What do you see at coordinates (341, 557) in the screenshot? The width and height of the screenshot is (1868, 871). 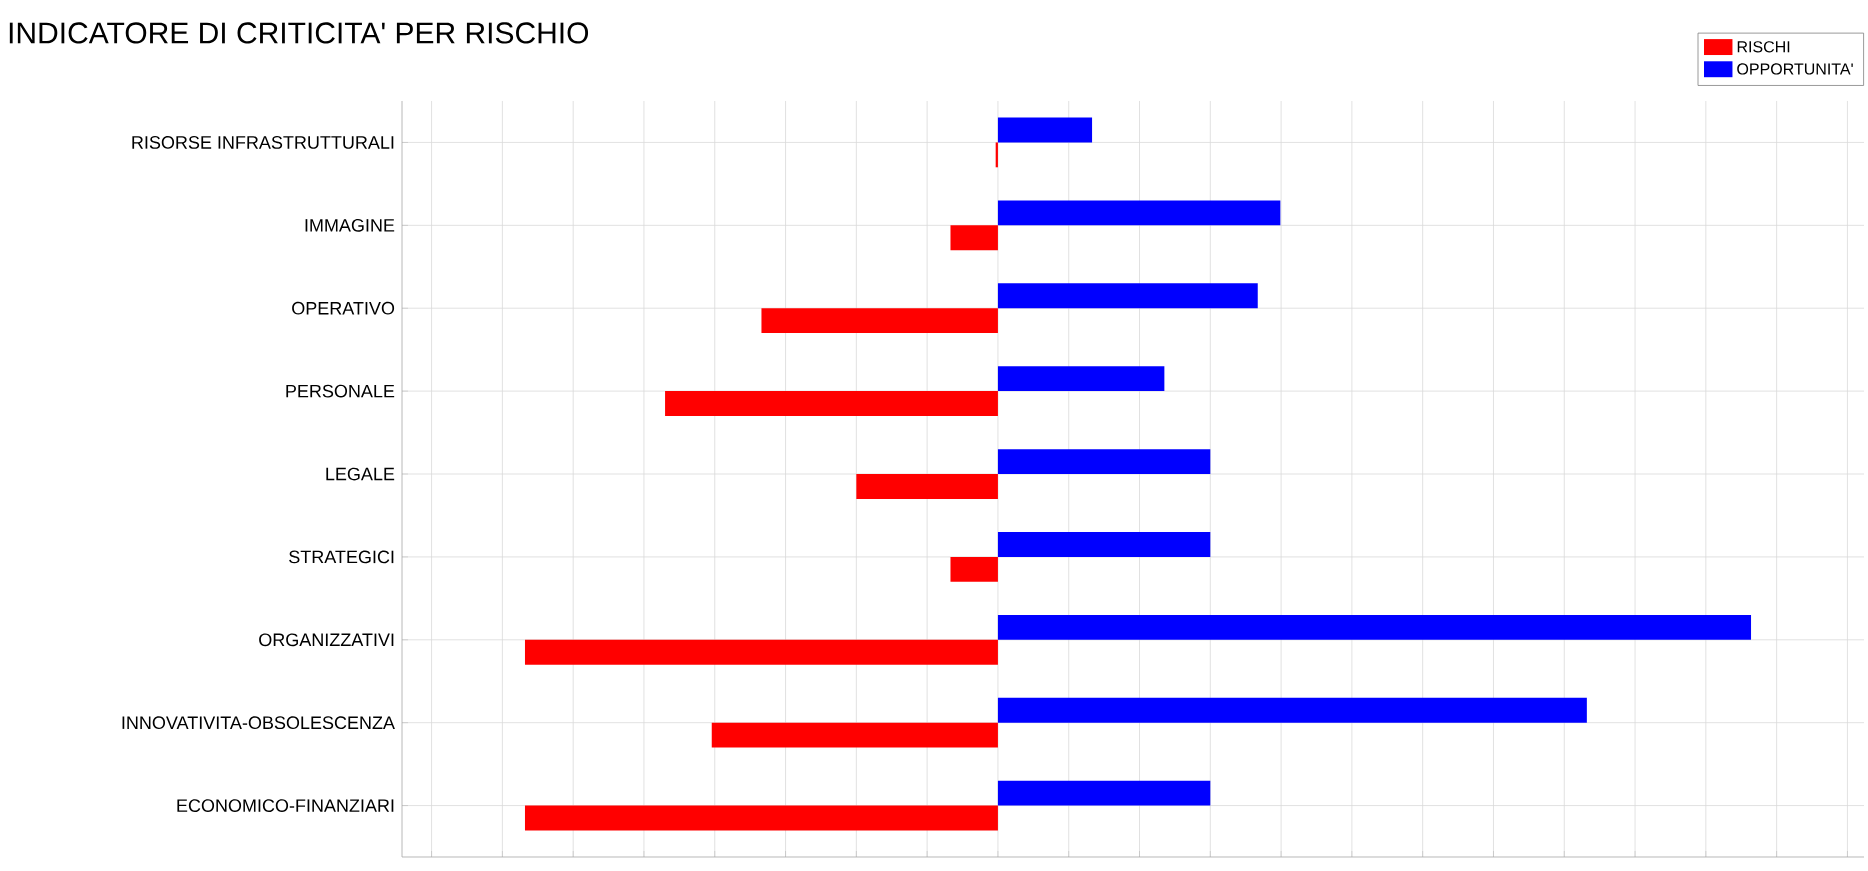 I see `y-tick-label: STRATEGICI` at bounding box center [341, 557].